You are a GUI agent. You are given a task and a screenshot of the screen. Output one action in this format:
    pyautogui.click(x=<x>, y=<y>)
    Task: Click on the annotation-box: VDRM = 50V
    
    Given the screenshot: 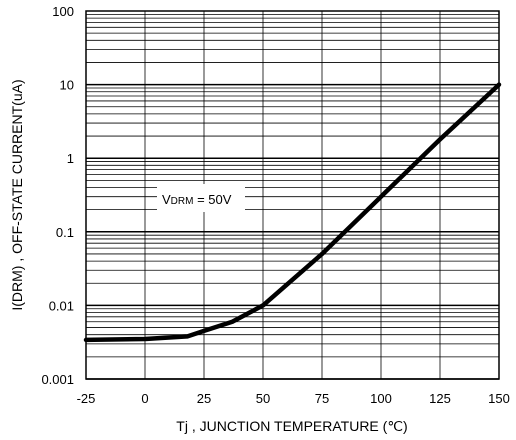 What is the action you would take?
    pyautogui.click(x=201, y=198)
    